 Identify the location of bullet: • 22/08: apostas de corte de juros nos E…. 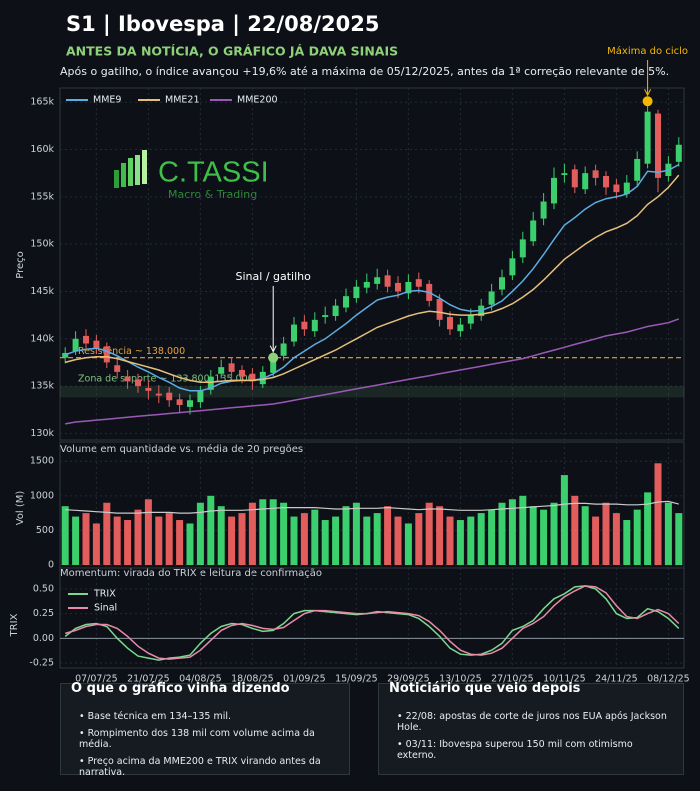
(532, 722).